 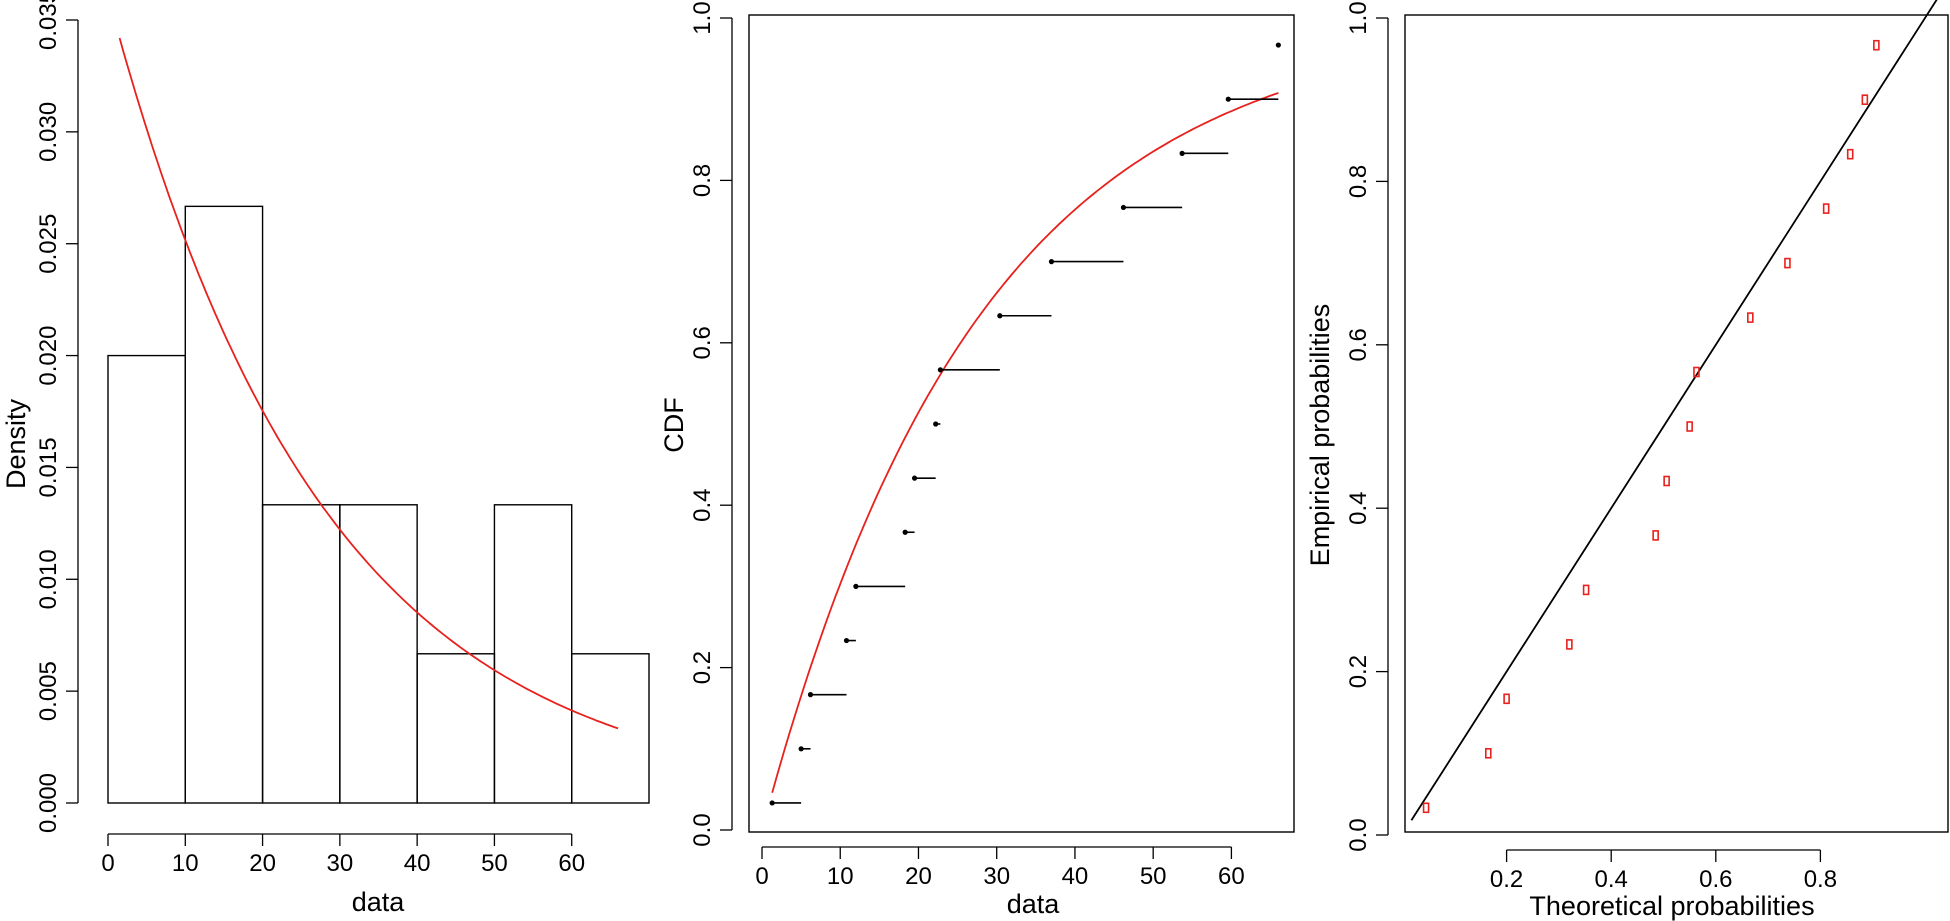 I want to click on y-tick-label: 0.020, so click(x=48, y=356).